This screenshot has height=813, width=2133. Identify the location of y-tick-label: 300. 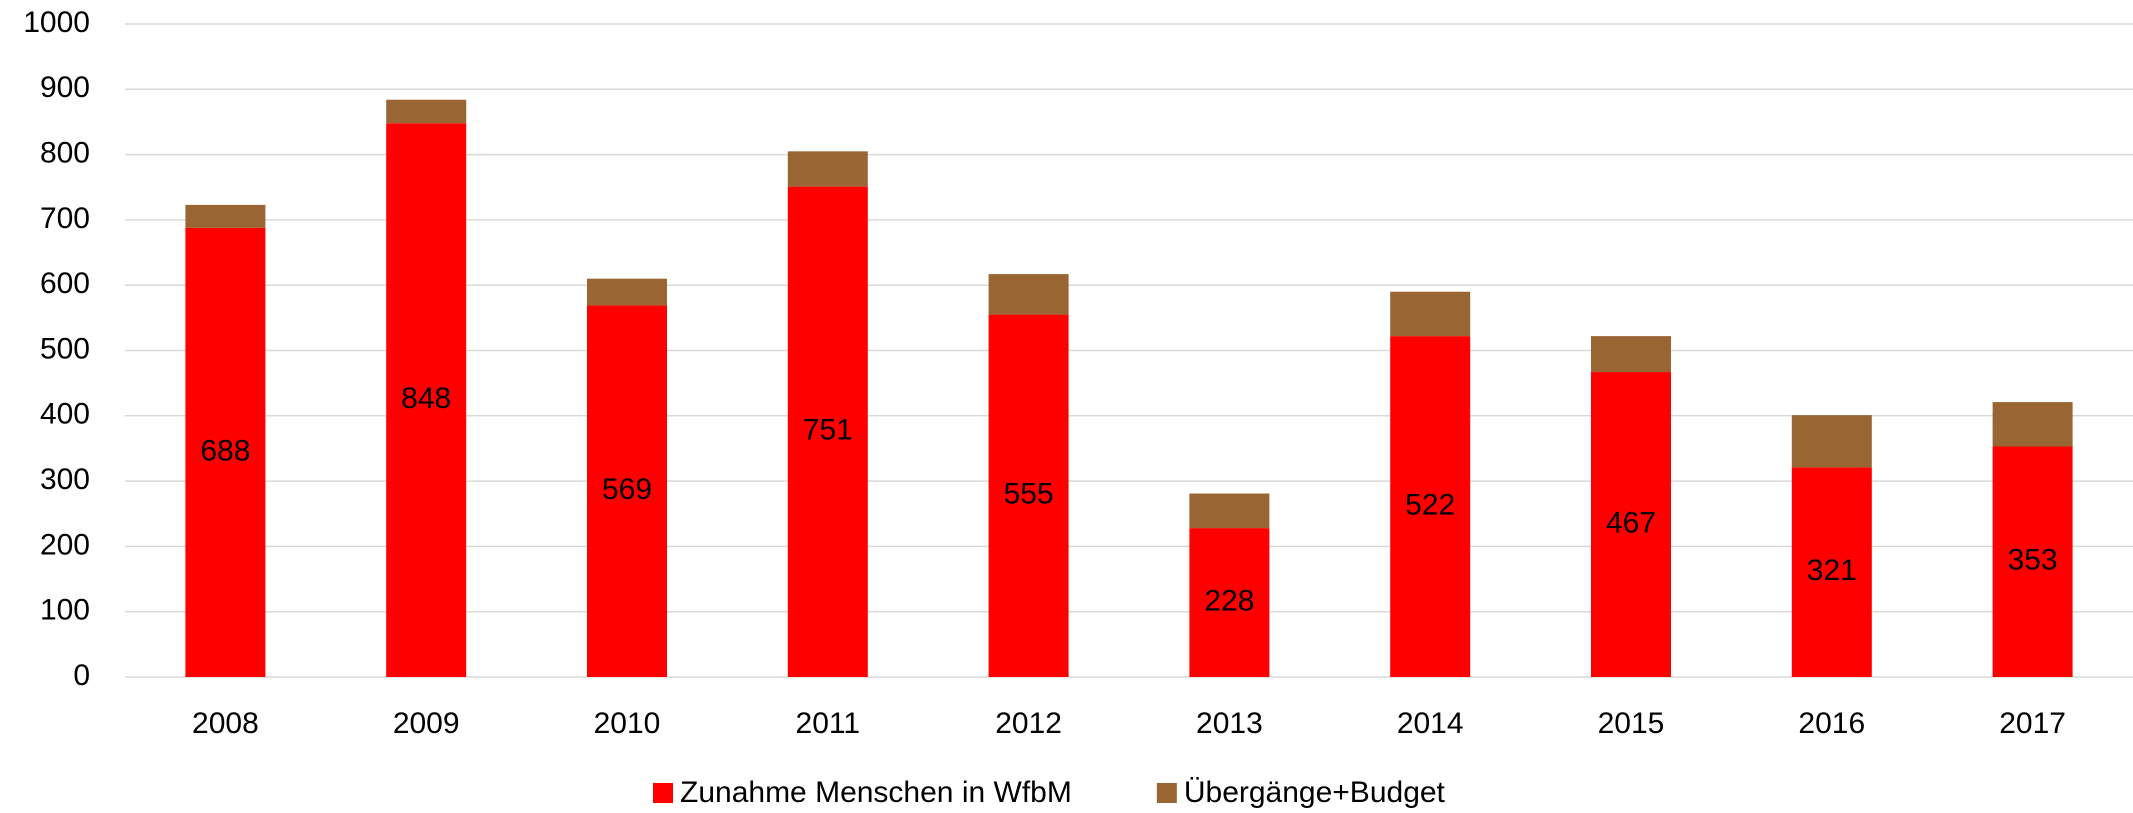
(65, 479).